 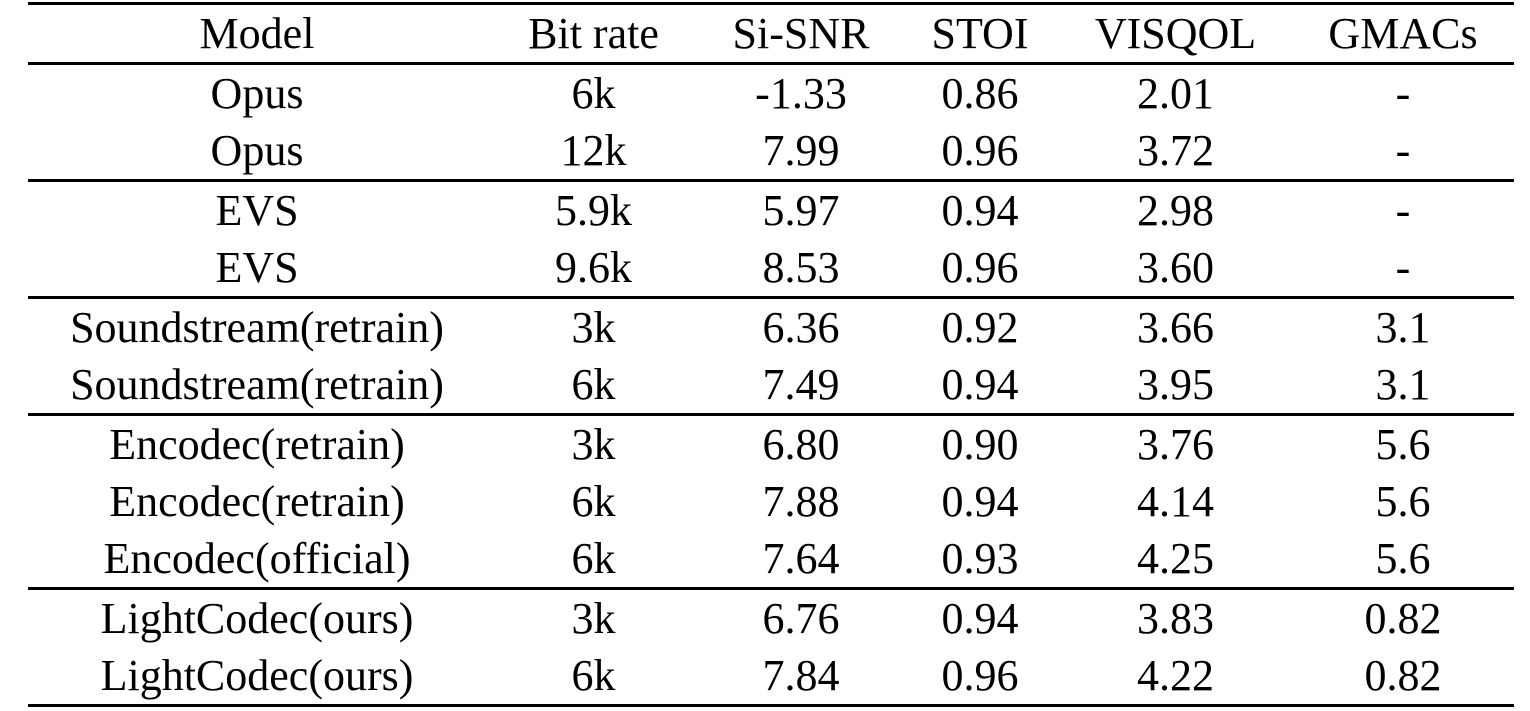 I want to click on col-header-si-snr: Si-SNR, so click(x=801, y=33).